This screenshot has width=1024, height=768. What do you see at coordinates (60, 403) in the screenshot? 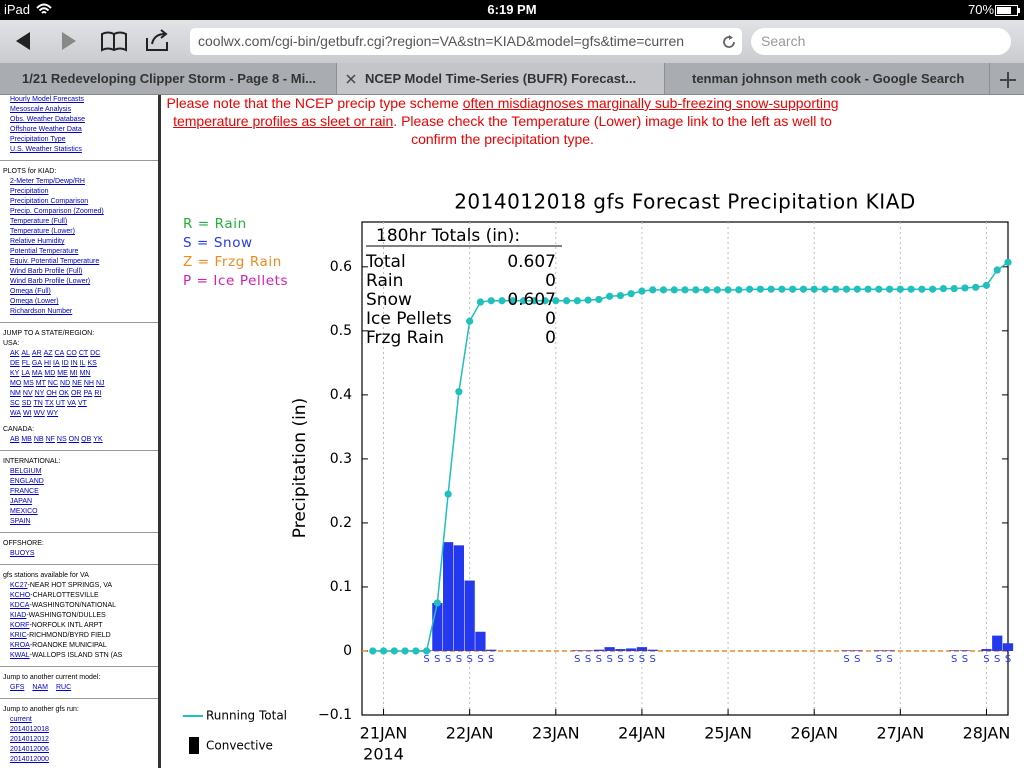
I see `region-link: UT` at bounding box center [60, 403].